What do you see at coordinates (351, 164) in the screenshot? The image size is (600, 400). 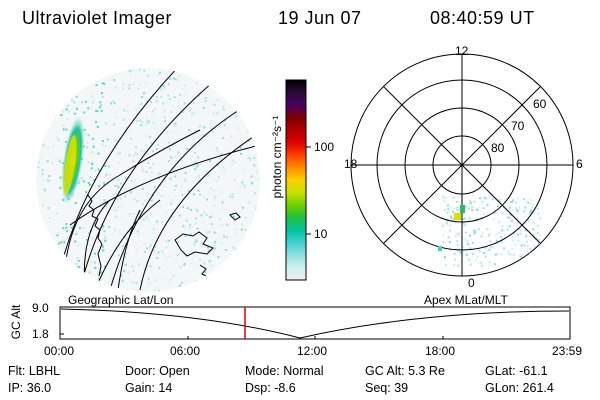 I see `mlt-label-18: 18` at bounding box center [351, 164].